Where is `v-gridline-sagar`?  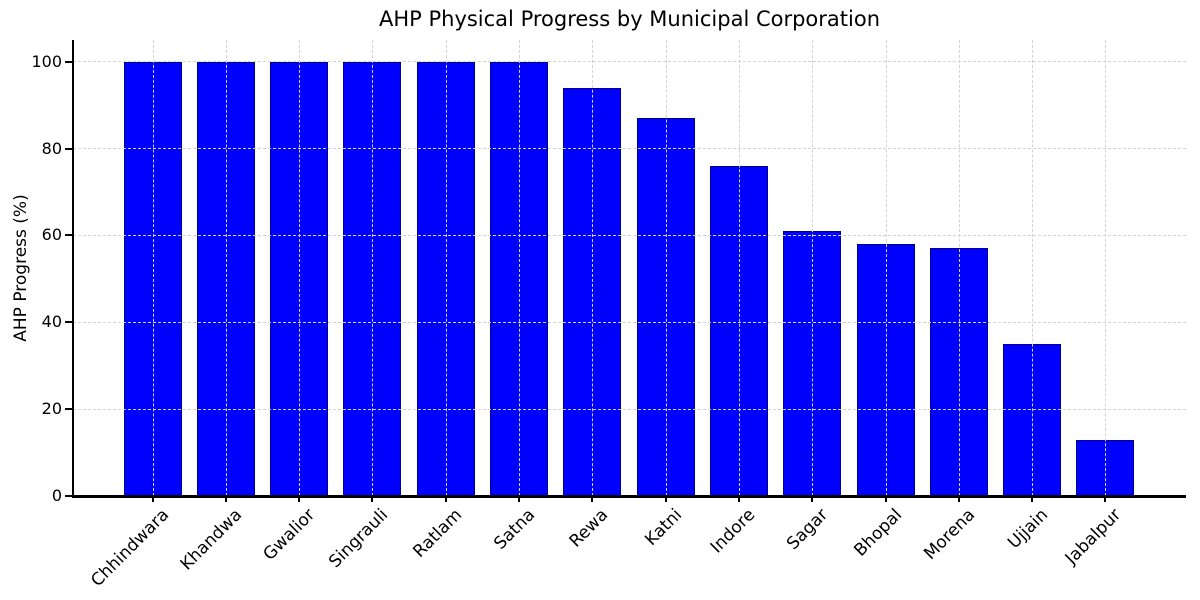
v-gridline-sagar is located at coordinates (813, 268).